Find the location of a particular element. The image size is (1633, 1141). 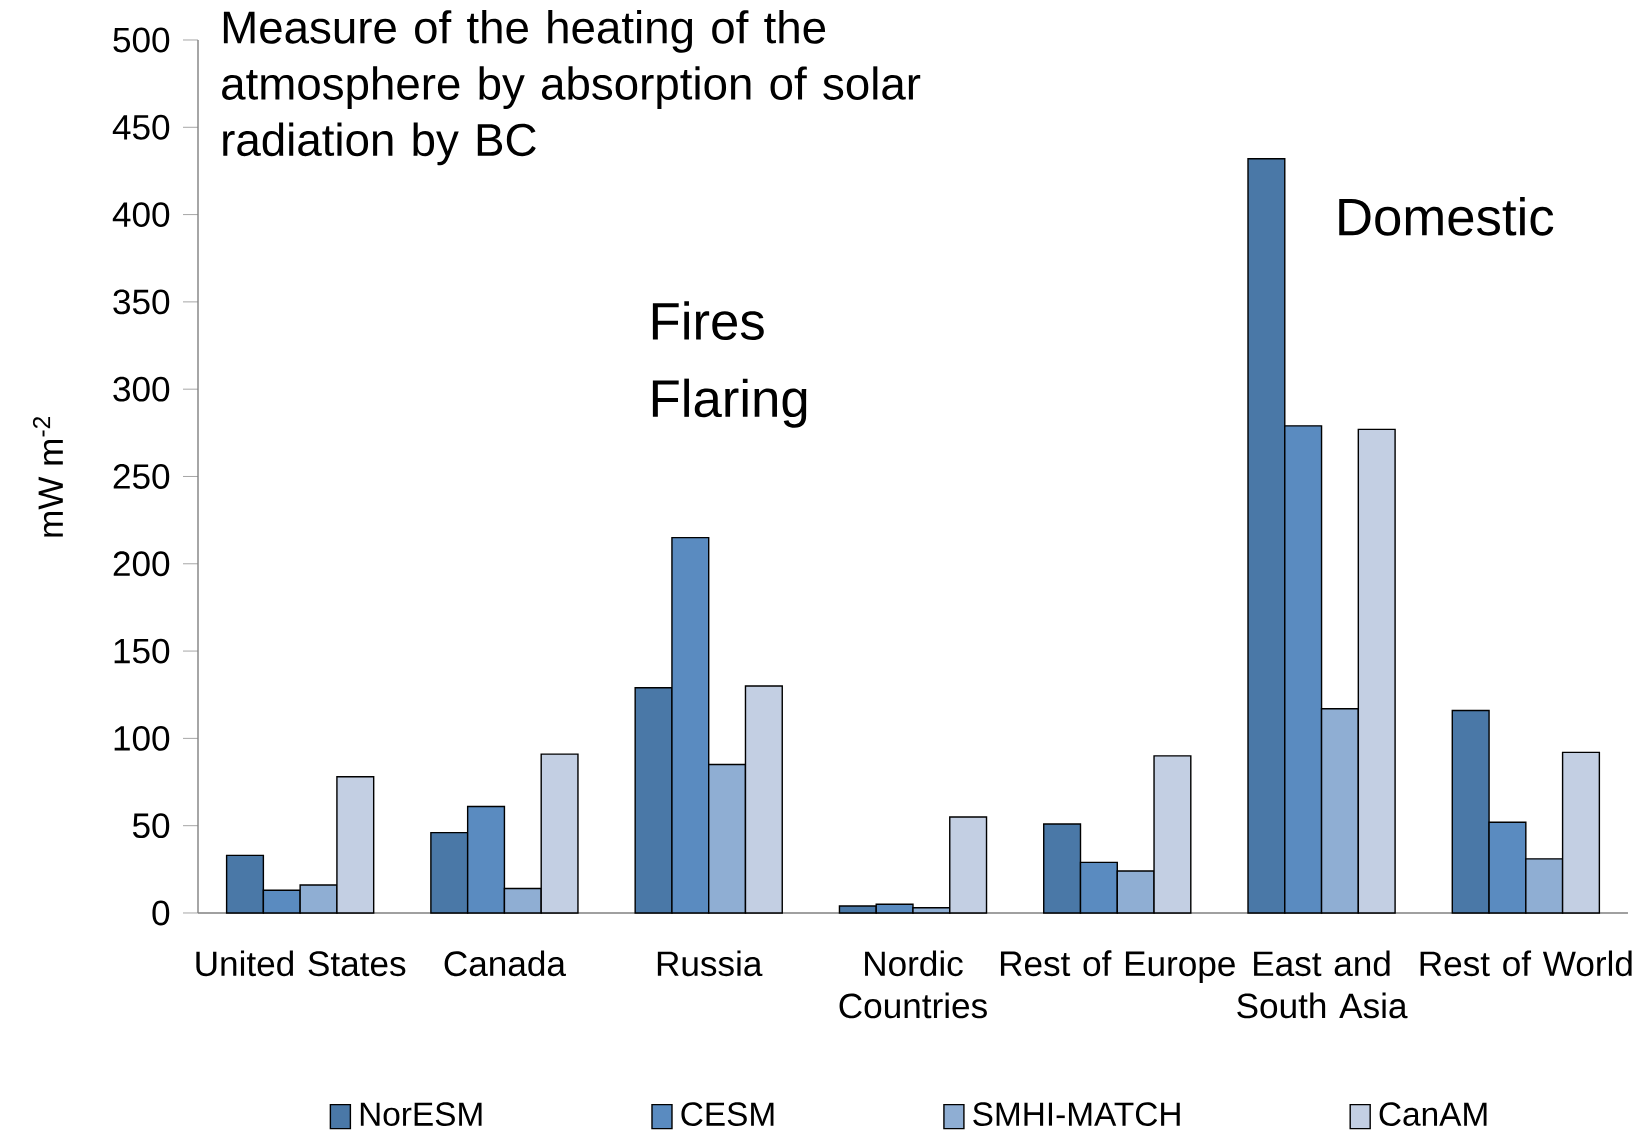

x-tick-label: Russia is located at coordinates (710, 963).